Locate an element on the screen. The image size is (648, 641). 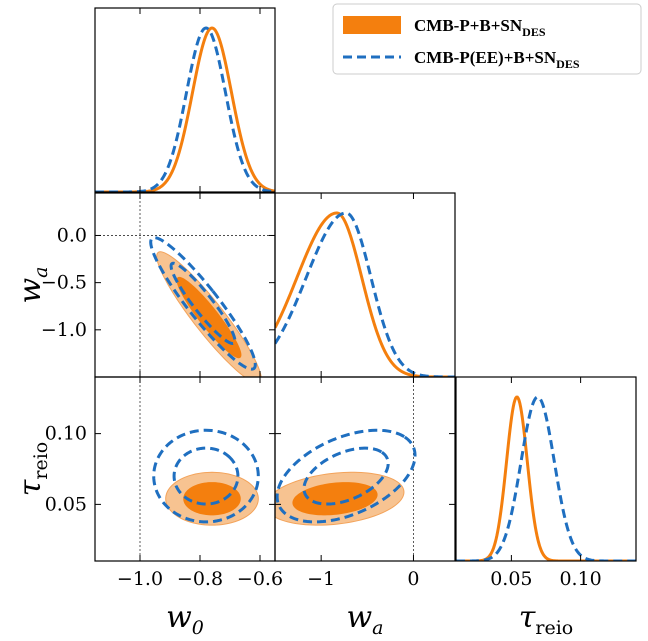
y-tick-label-tau: 0.10 is located at coordinates (66, 434).